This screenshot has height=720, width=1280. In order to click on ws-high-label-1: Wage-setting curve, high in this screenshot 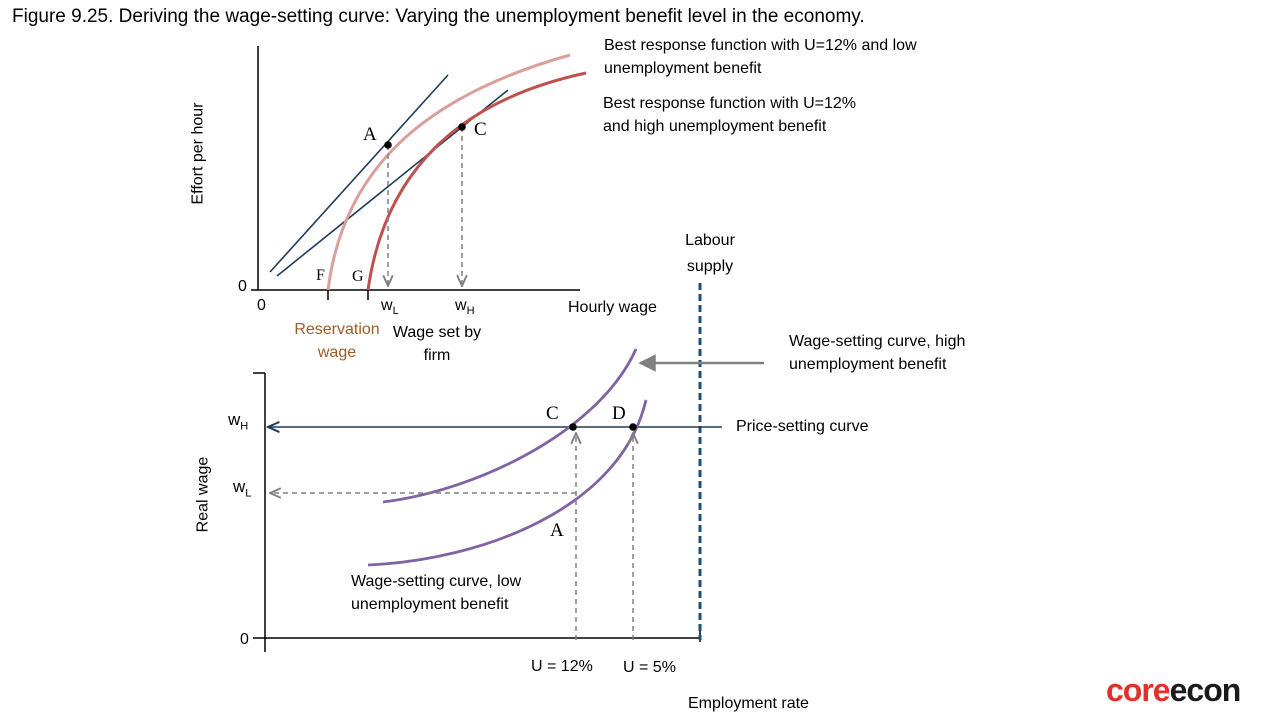, I will do `click(877, 341)`.